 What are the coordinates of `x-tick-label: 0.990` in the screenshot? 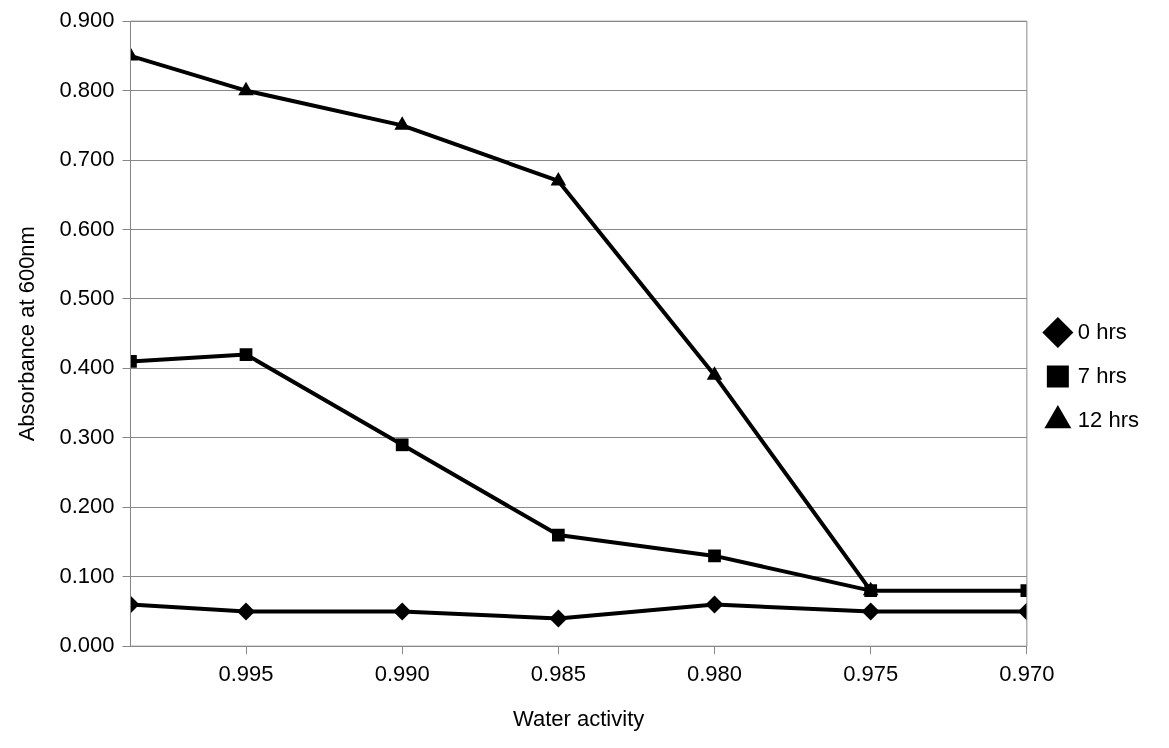 It's located at (402, 674).